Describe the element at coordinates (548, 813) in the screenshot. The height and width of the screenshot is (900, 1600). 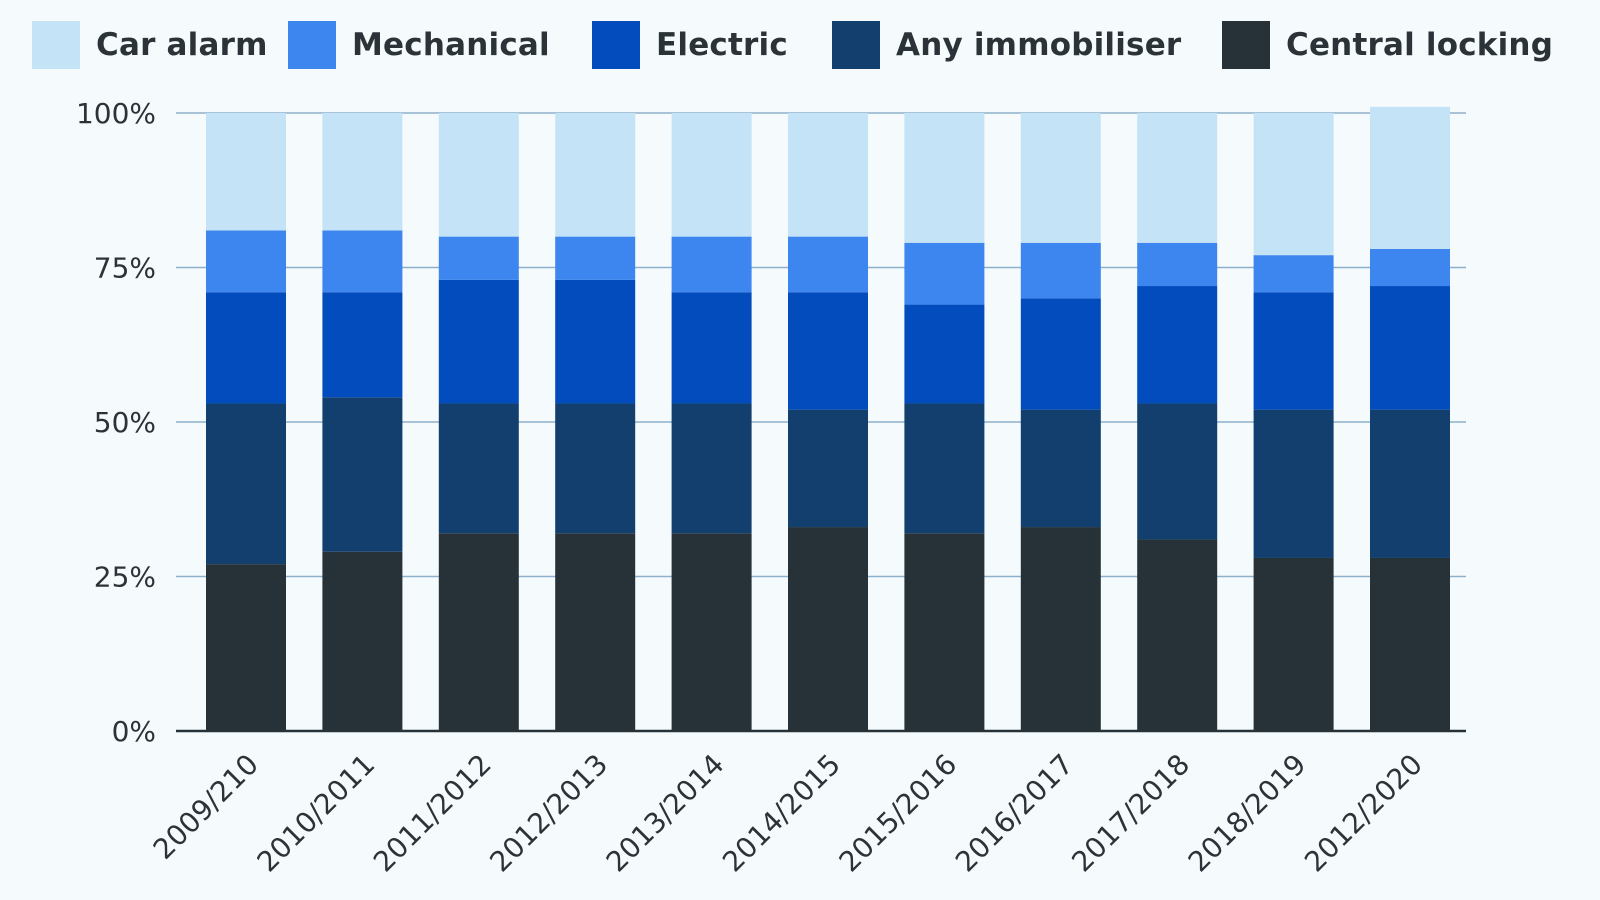
I see `x-tick-label: 2012/2013` at that location.